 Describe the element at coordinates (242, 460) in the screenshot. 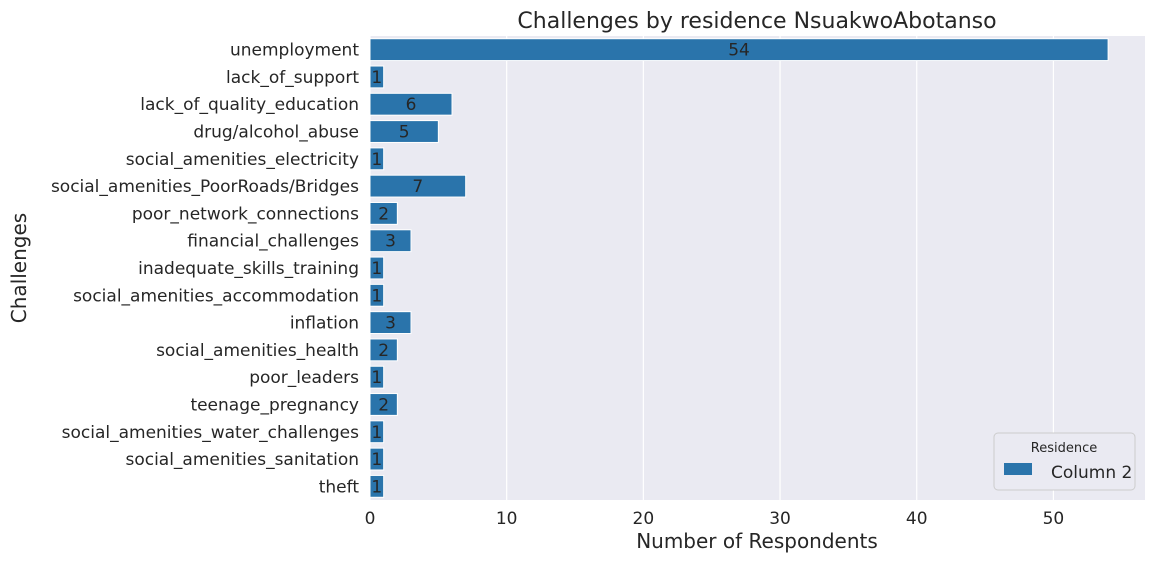

I see `category-label: social_amenities_sanitation` at that location.